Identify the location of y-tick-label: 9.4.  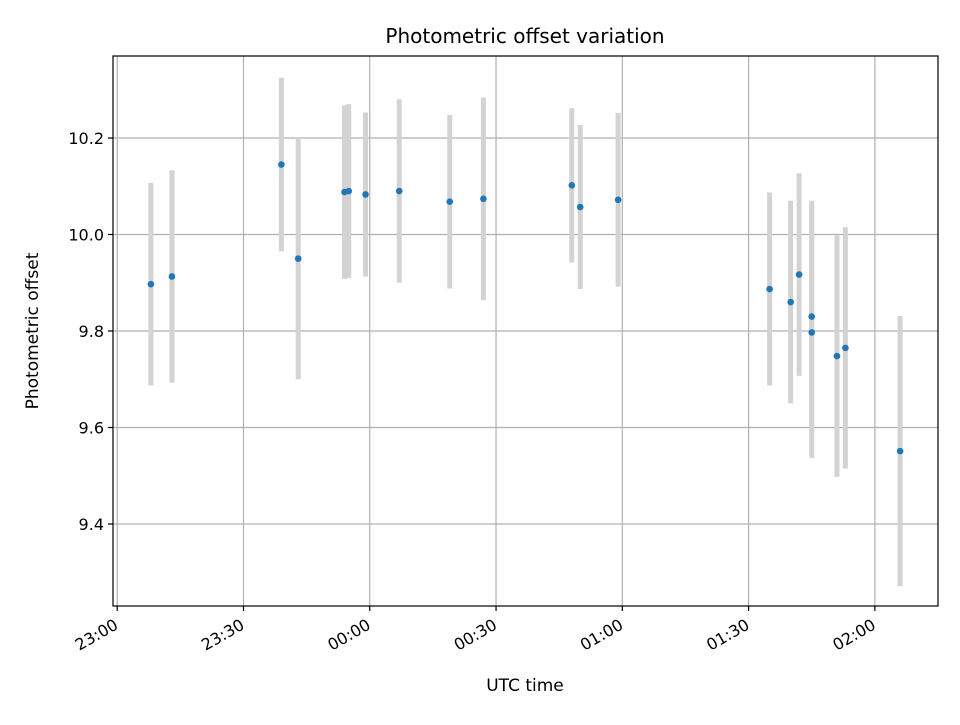
(91, 524).